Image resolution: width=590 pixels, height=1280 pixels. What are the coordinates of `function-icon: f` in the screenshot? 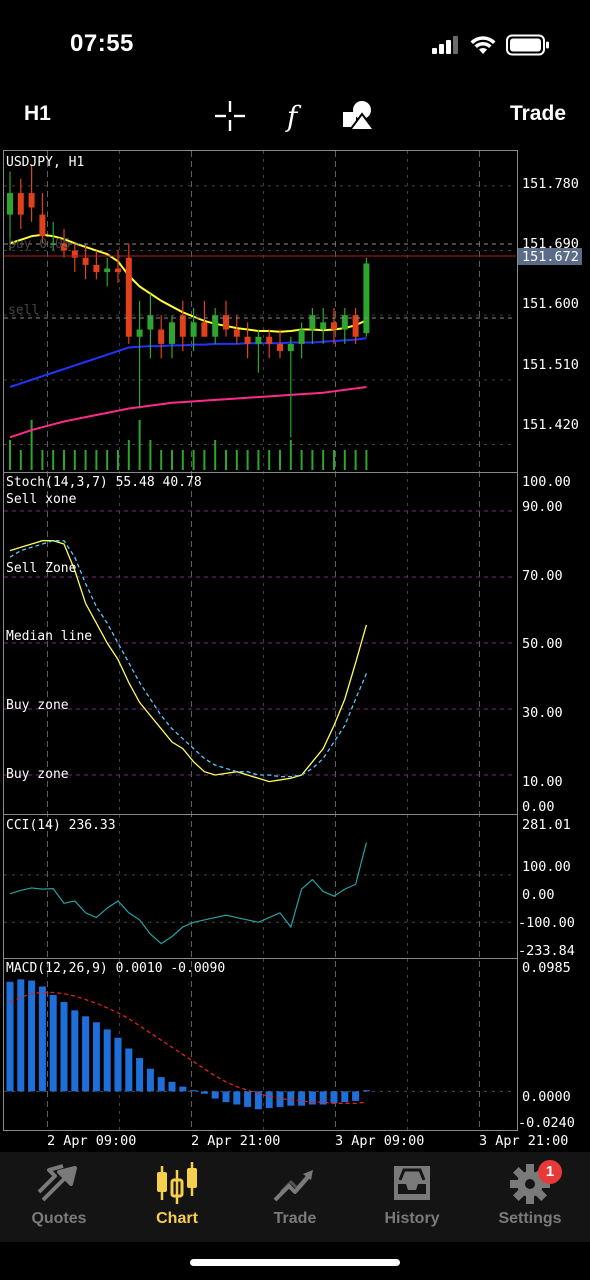 It's located at (292, 116).